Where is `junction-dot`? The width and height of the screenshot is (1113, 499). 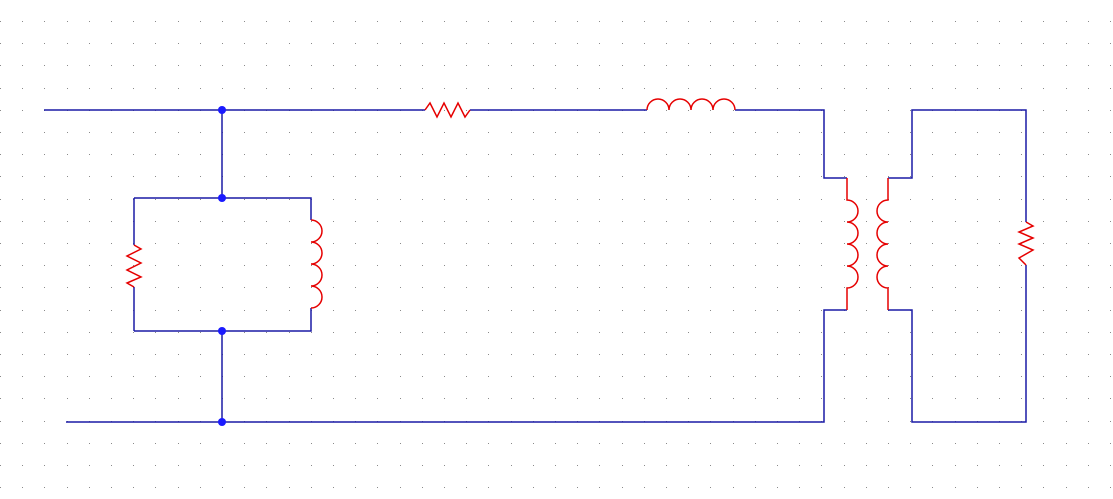 junction-dot is located at coordinates (222, 422).